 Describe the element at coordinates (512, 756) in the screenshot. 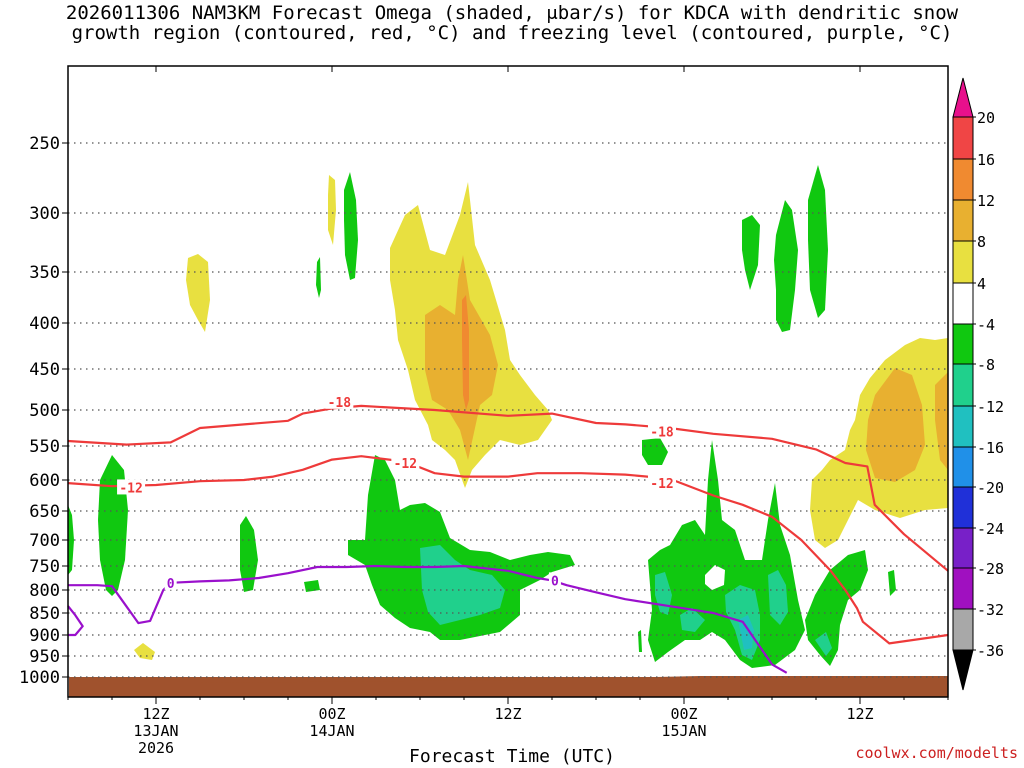

I see `x-axis-label: Forecast Time (UTC)` at that location.